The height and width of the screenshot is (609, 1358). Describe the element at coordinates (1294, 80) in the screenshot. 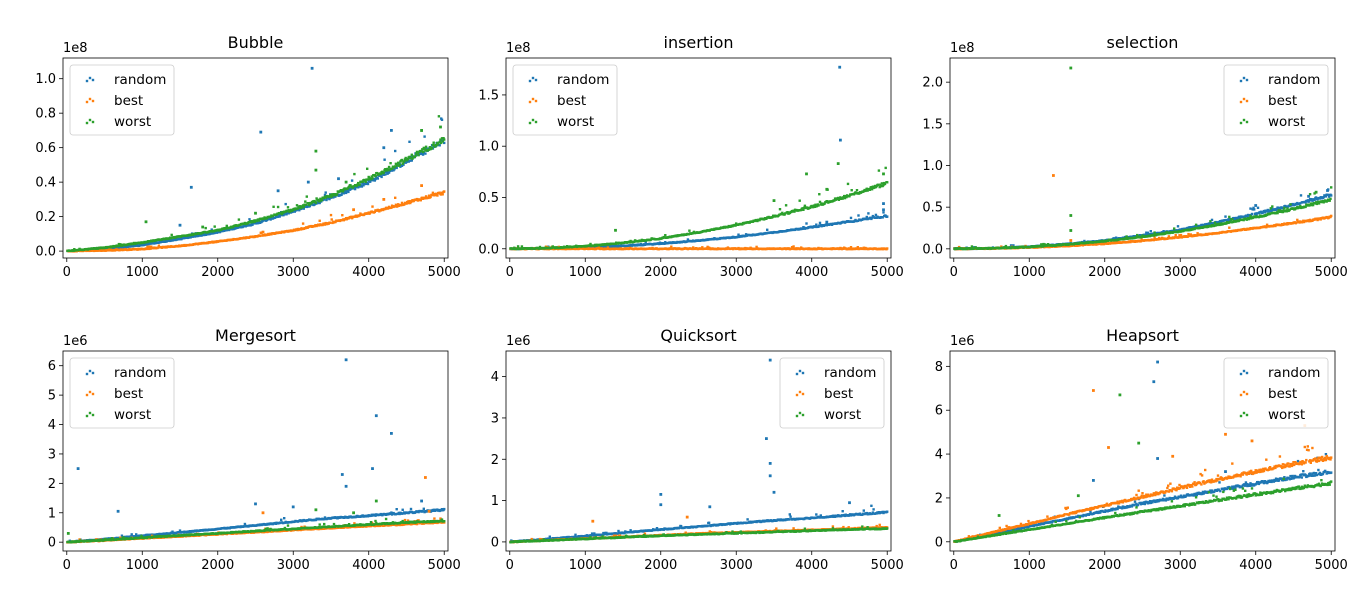

I see `legend-label: random` at that location.